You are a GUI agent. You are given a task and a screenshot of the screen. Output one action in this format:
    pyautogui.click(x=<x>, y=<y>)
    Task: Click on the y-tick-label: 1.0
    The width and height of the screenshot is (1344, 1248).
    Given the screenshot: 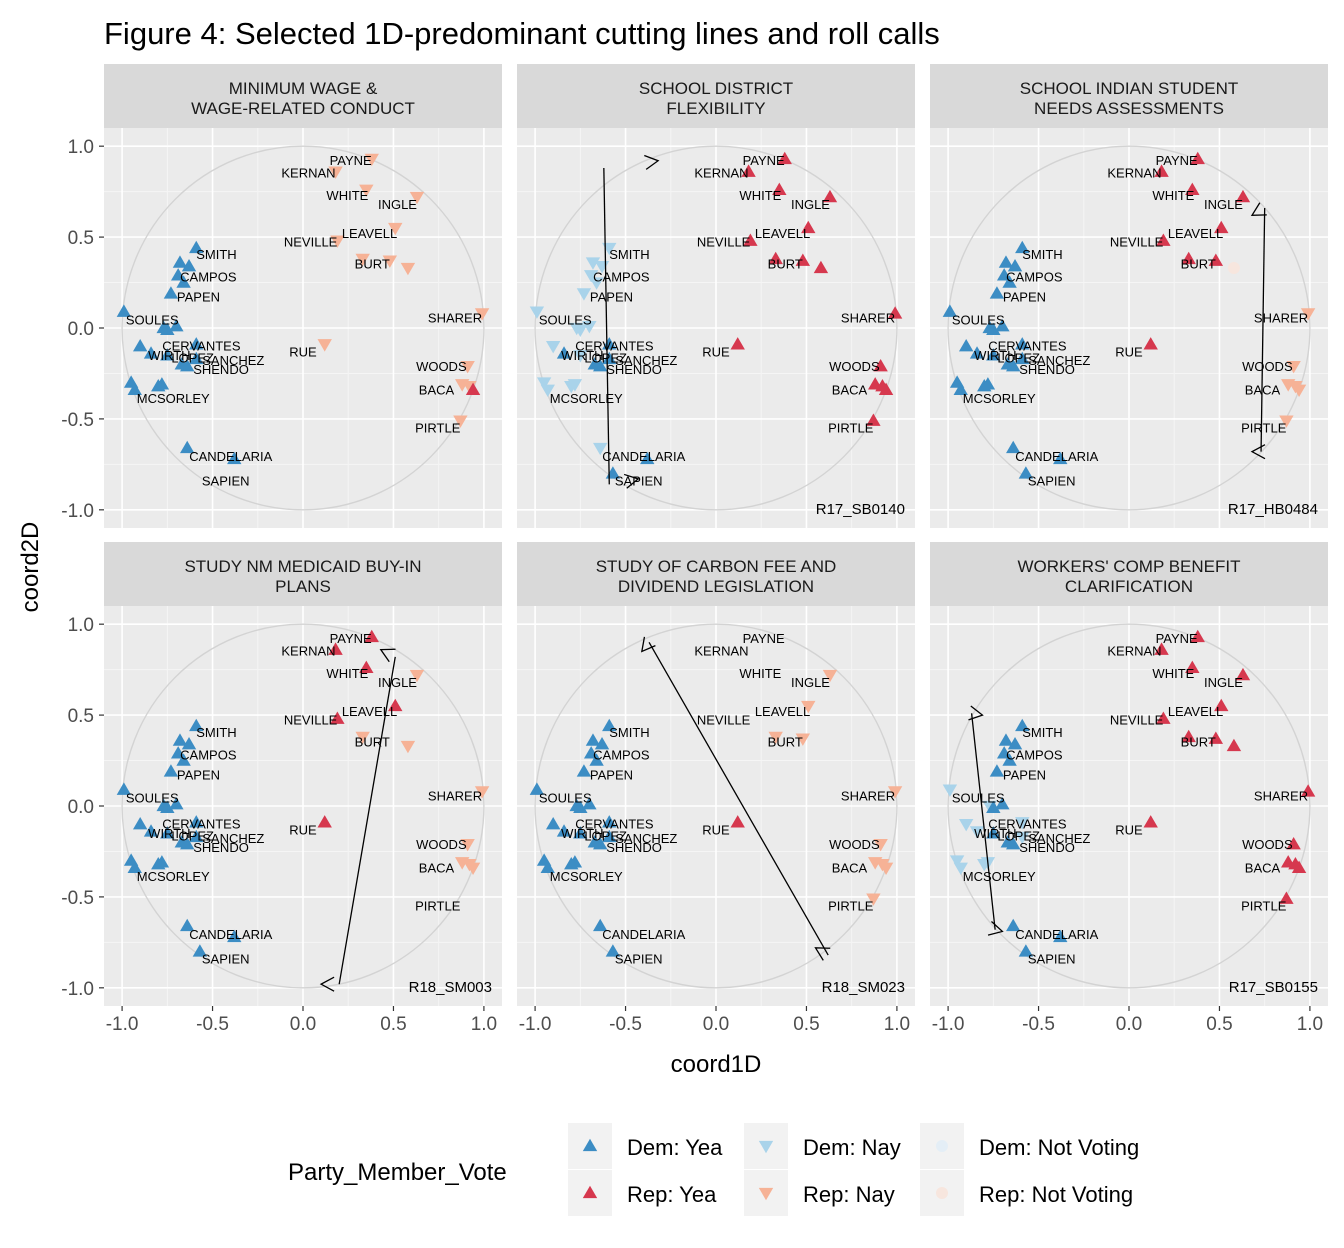 What is the action you would take?
    pyautogui.click(x=81, y=147)
    